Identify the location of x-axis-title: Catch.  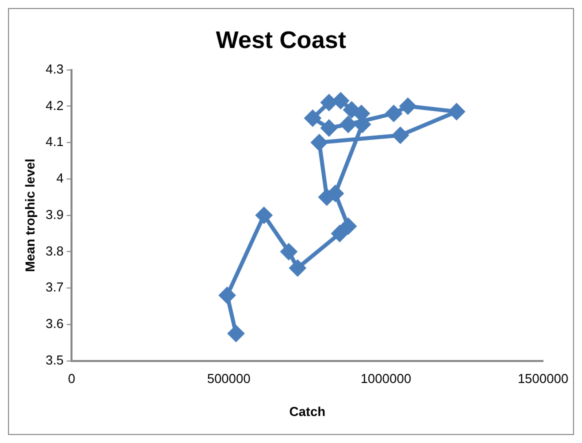
(307, 411).